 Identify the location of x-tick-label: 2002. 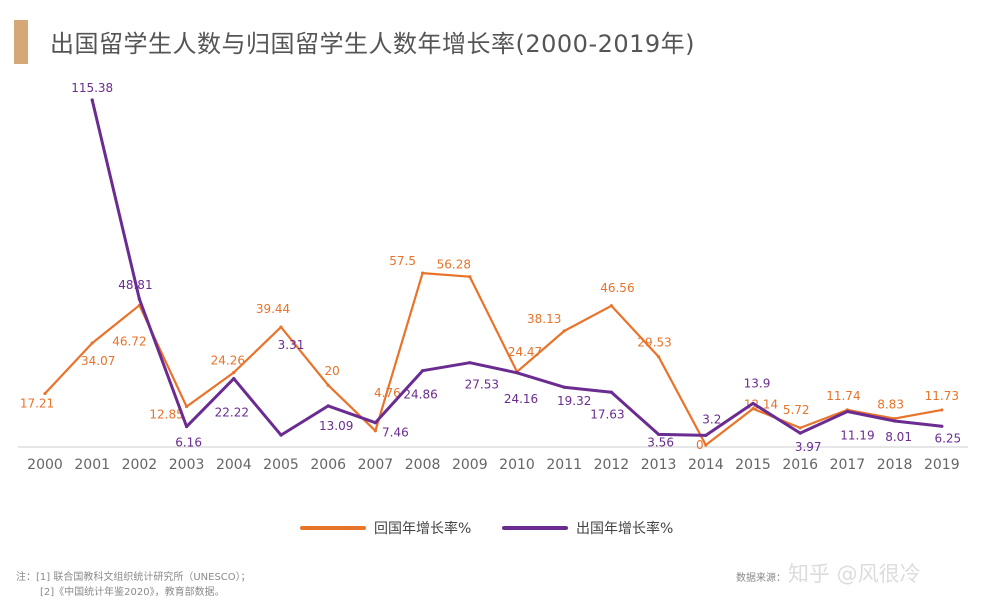
(140, 465).